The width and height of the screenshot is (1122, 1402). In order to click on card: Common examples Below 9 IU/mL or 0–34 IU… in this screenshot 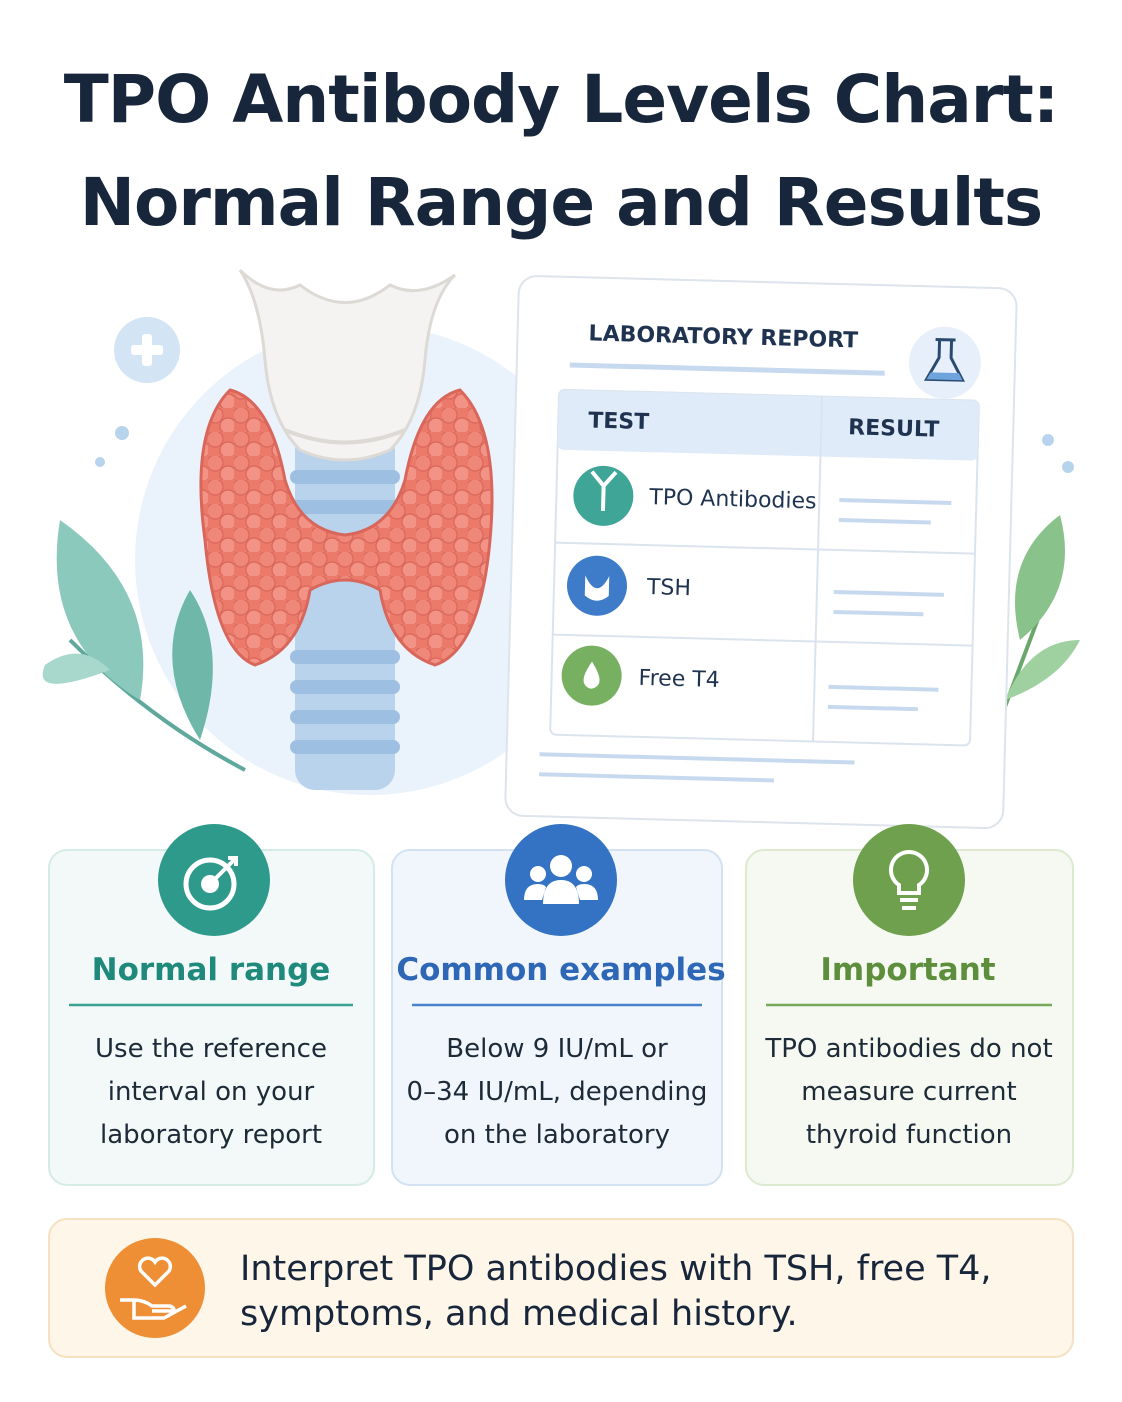, I will do `click(558, 1005)`.